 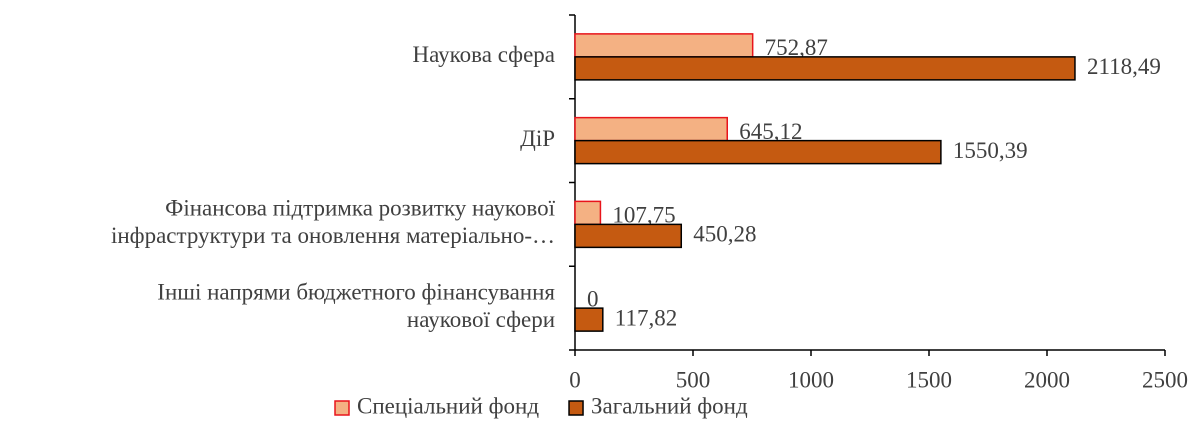 What do you see at coordinates (811, 379) in the screenshot?
I see `x-tick-label: 1000` at bounding box center [811, 379].